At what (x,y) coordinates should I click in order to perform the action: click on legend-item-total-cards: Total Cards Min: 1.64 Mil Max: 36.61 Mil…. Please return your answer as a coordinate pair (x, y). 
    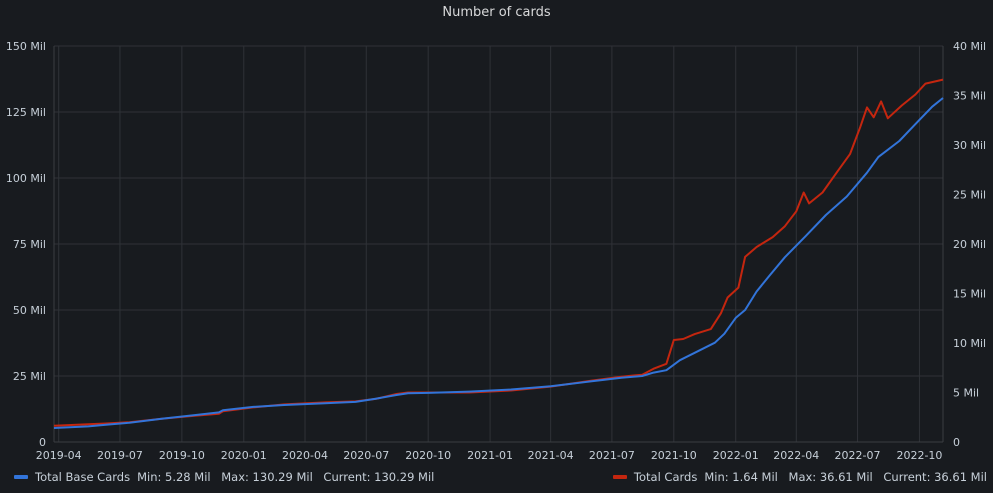
    Looking at the image, I should click on (799, 477).